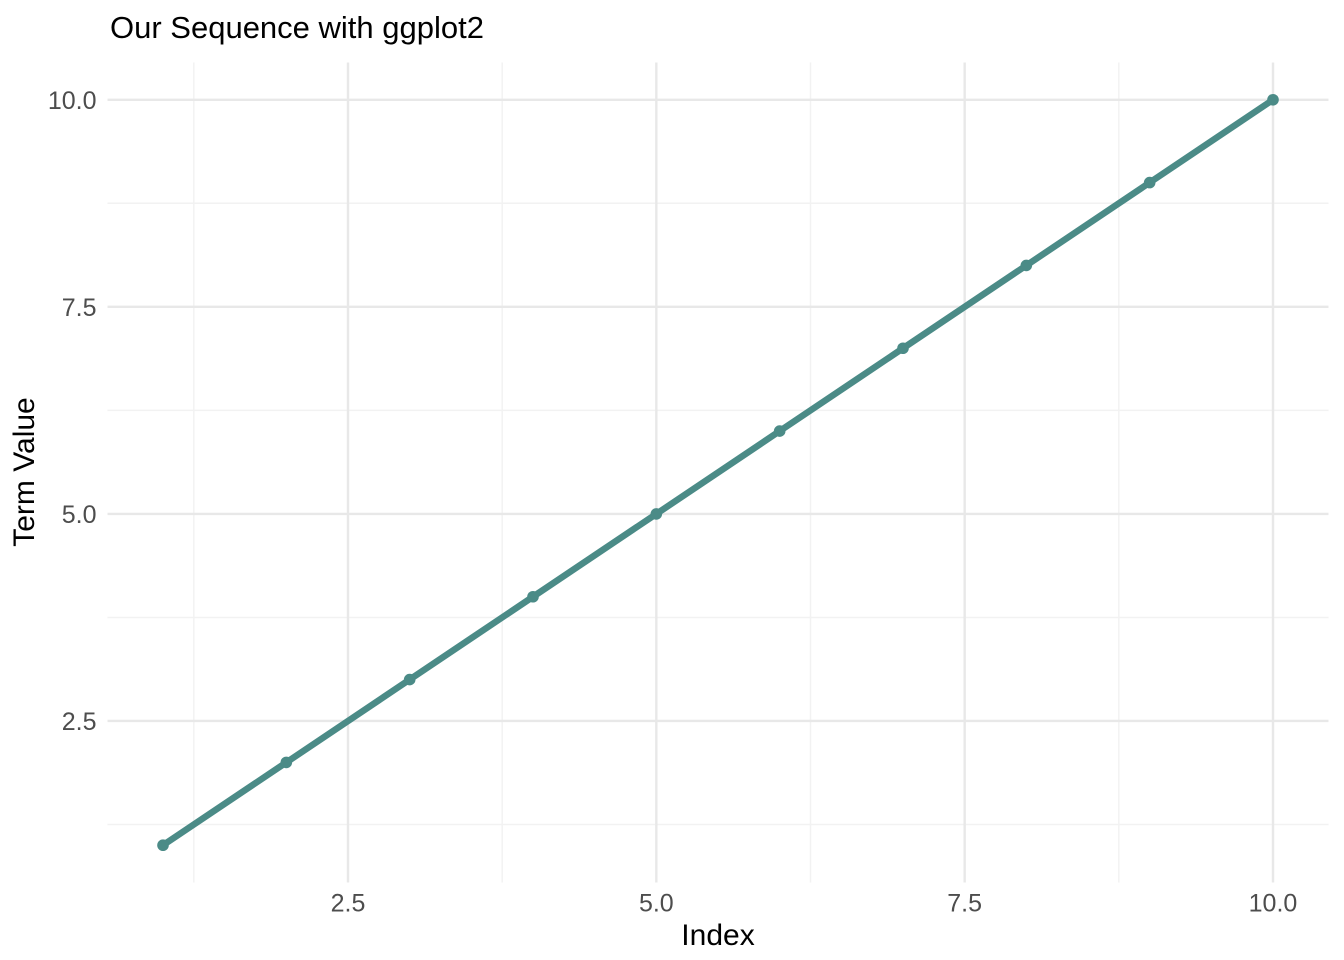 Image resolution: width=1344 pixels, height=960 pixels. What do you see at coordinates (964, 904) in the screenshot?
I see `x-tick-label: 7.5` at bounding box center [964, 904].